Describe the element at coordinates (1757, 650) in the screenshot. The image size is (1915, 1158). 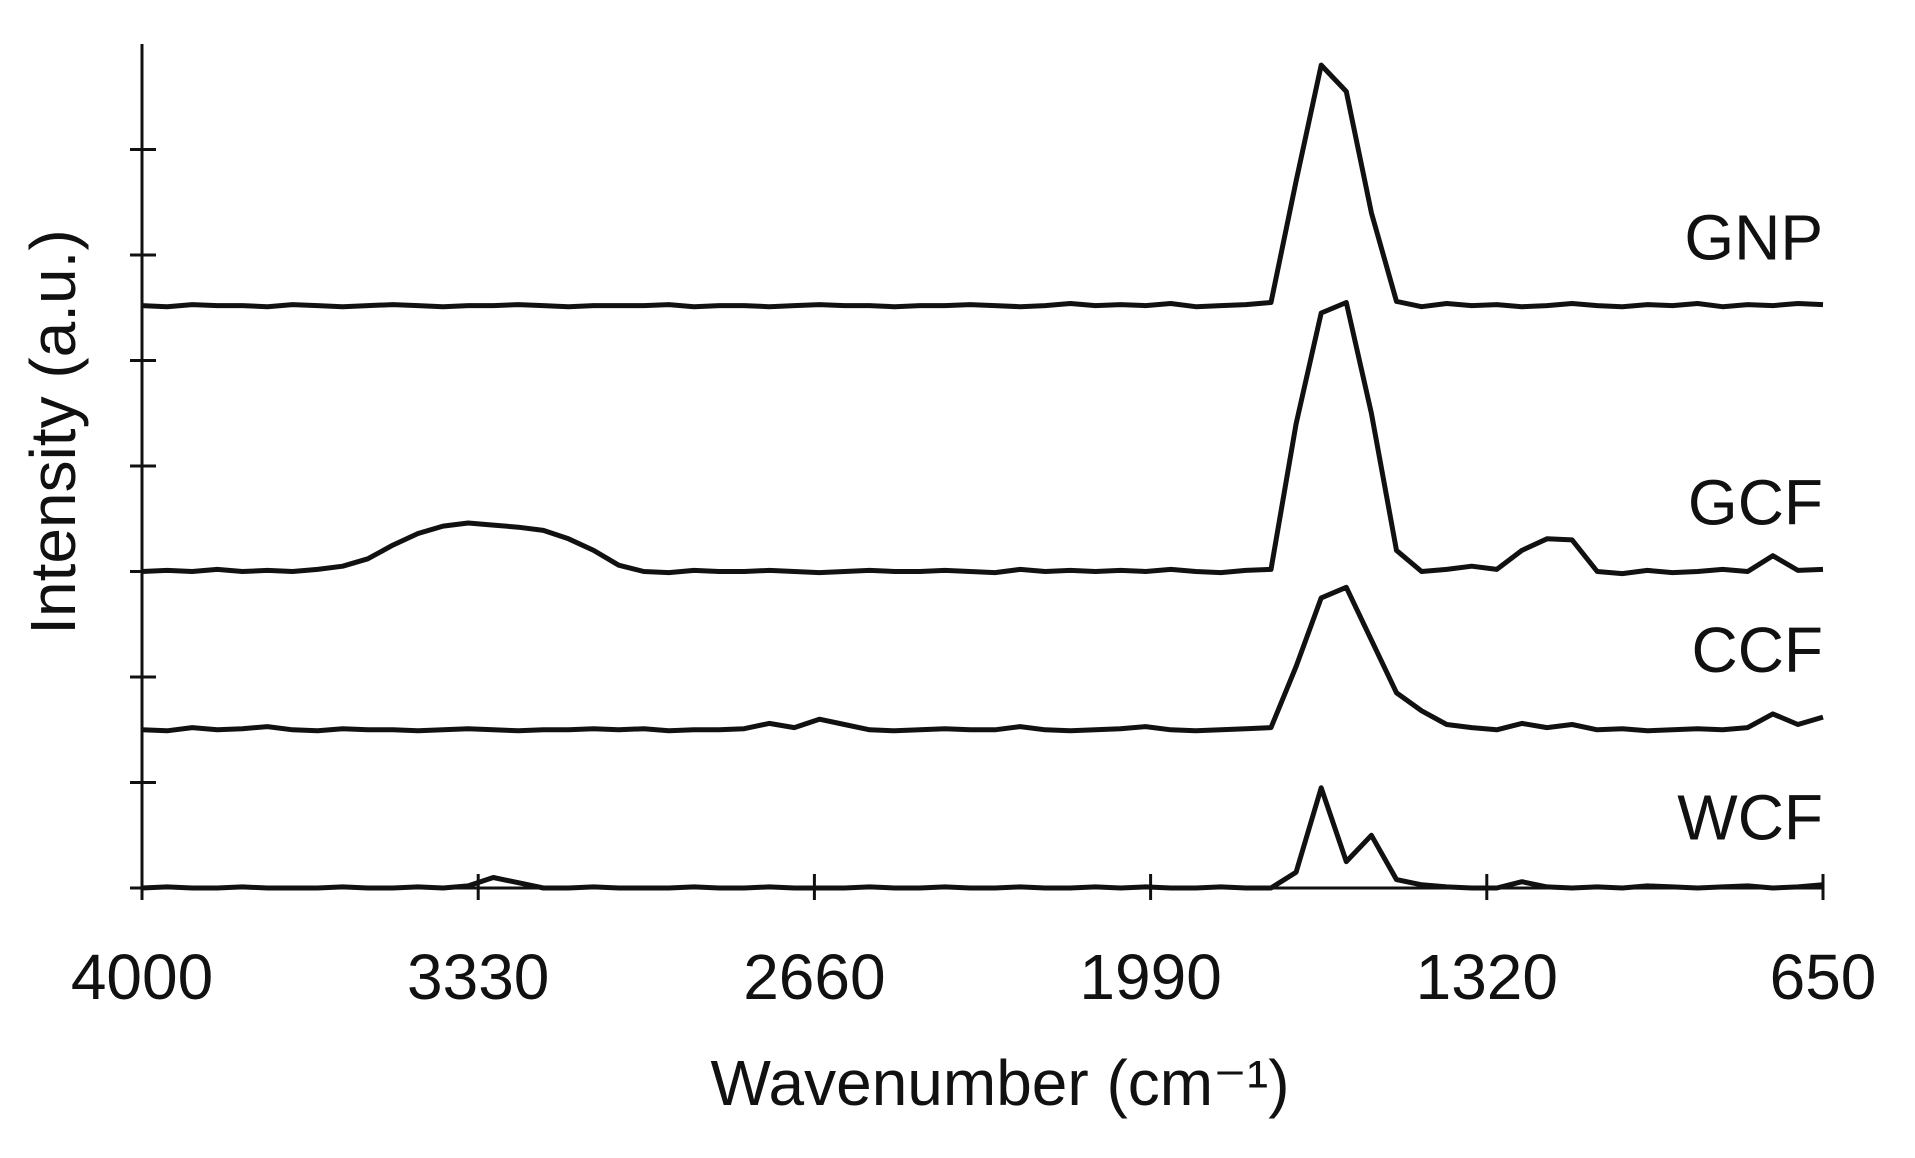
I see `series-label: CCF` at that location.